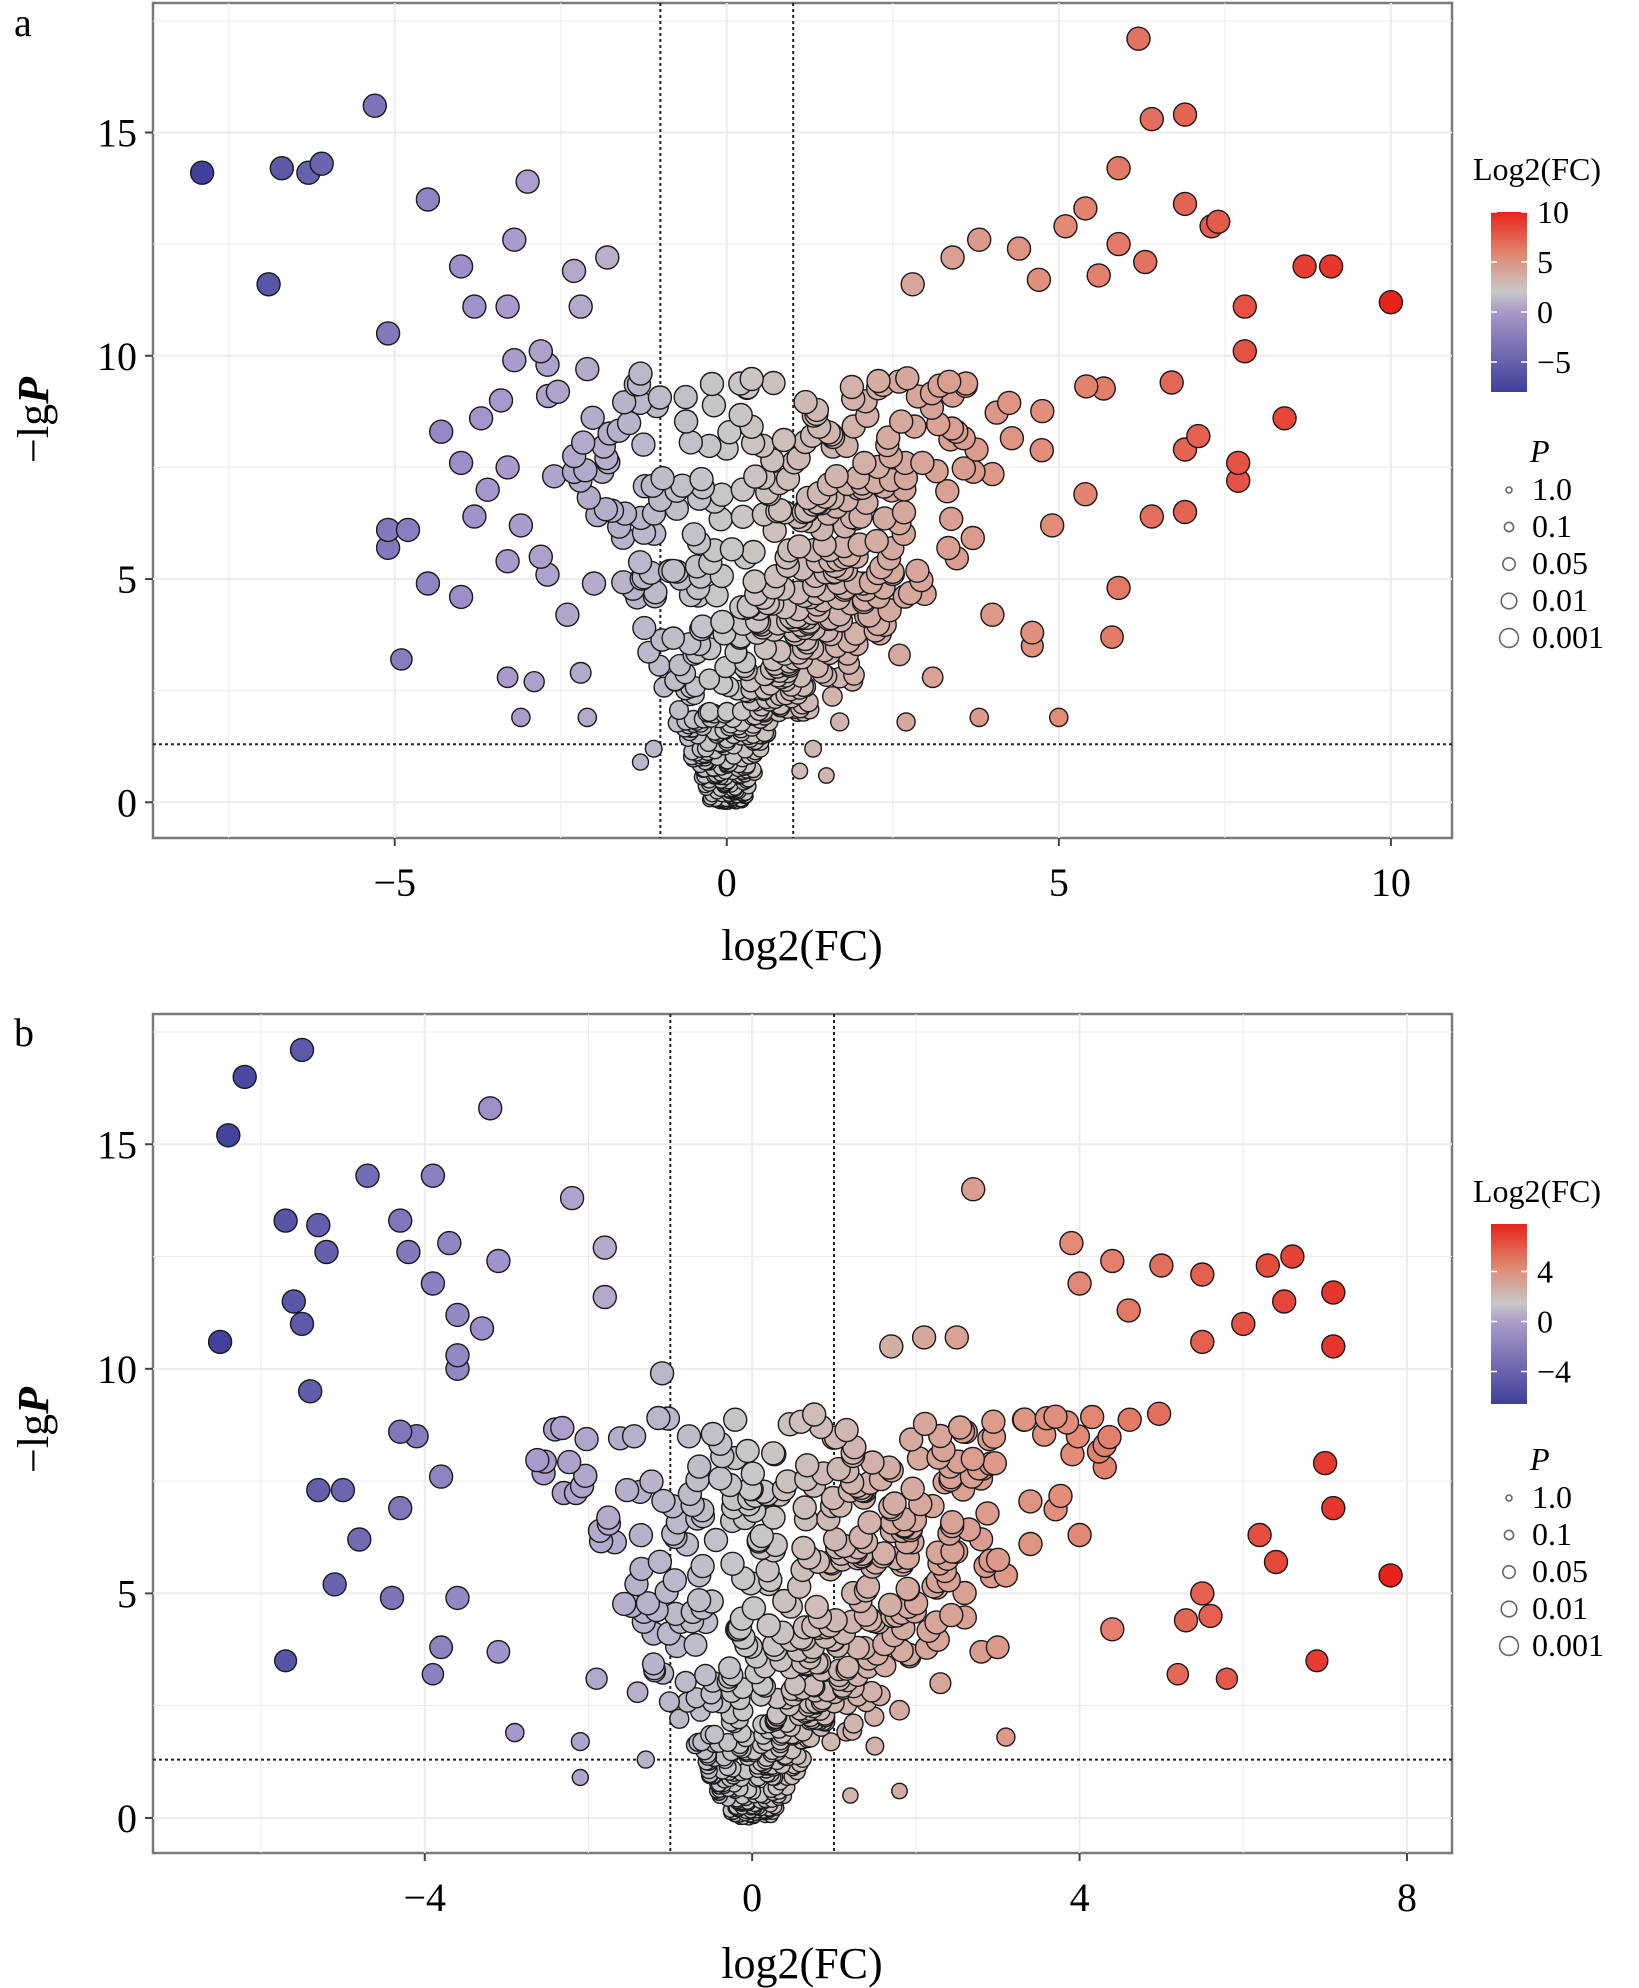 Image resolution: width=1639 pixels, height=1988 pixels. I want to click on colorbar-tick-label: 10, so click(1553, 212).